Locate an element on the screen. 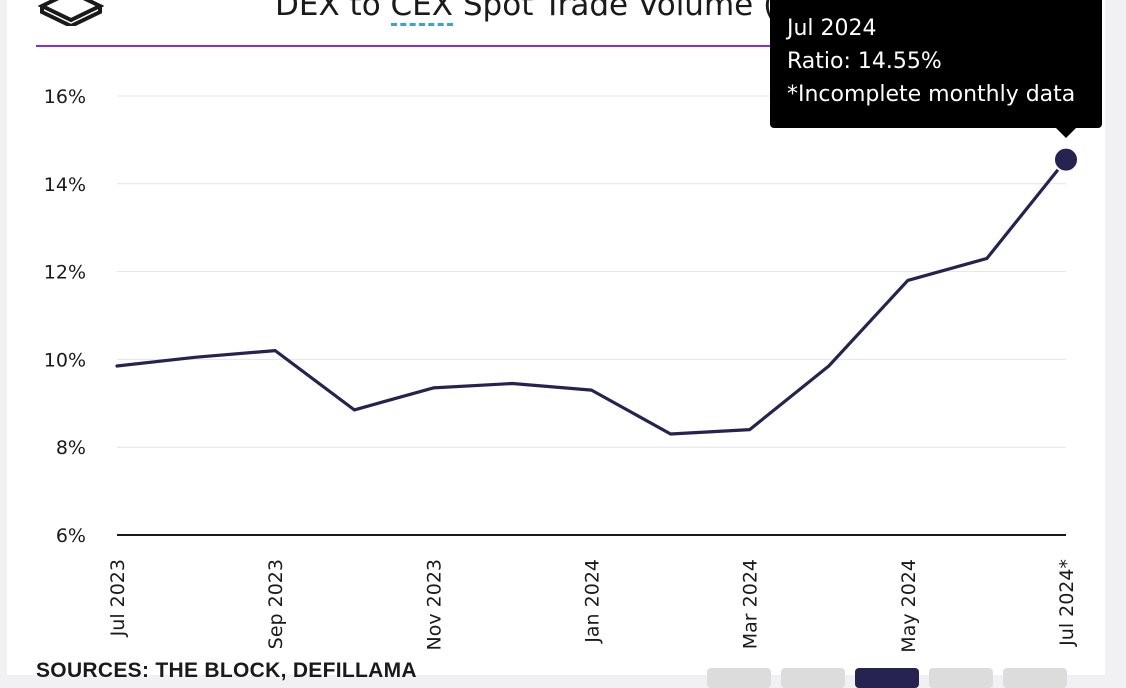 This screenshot has height=688, width=1126. logo-icon is located at coordinates (71, 13).